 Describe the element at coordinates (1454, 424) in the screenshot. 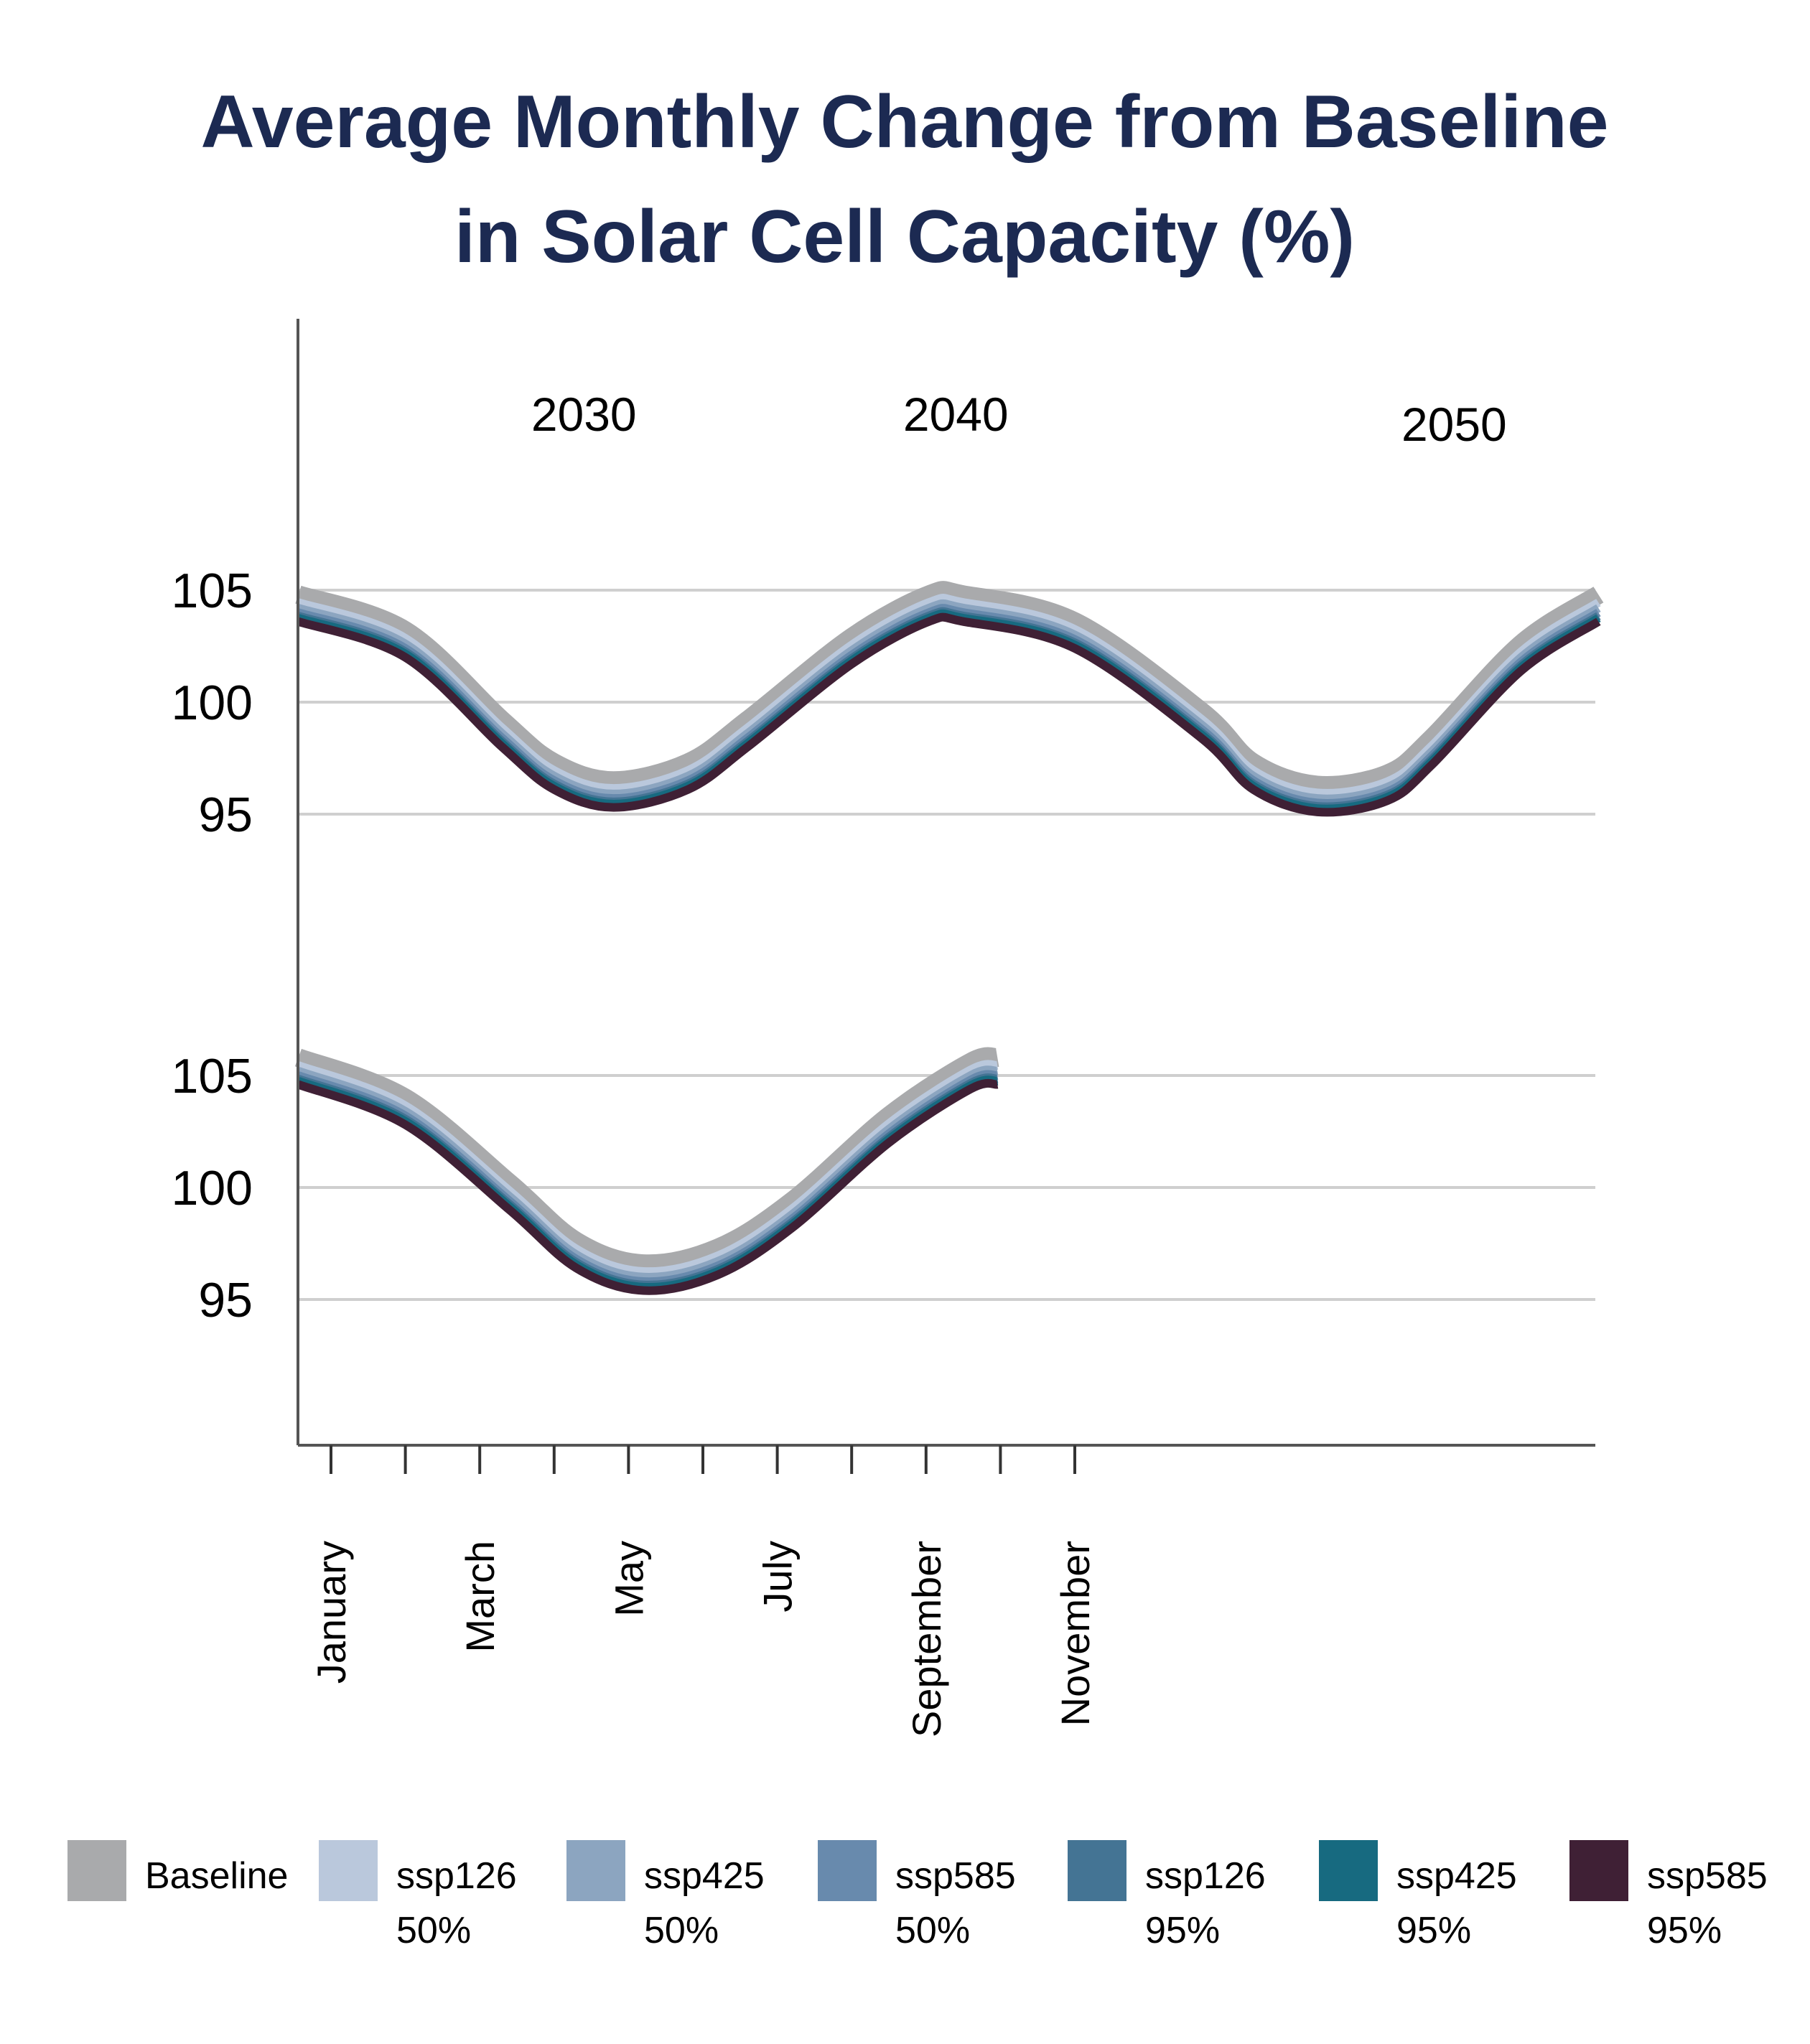

I see `year-annotation: 2050` at that location.